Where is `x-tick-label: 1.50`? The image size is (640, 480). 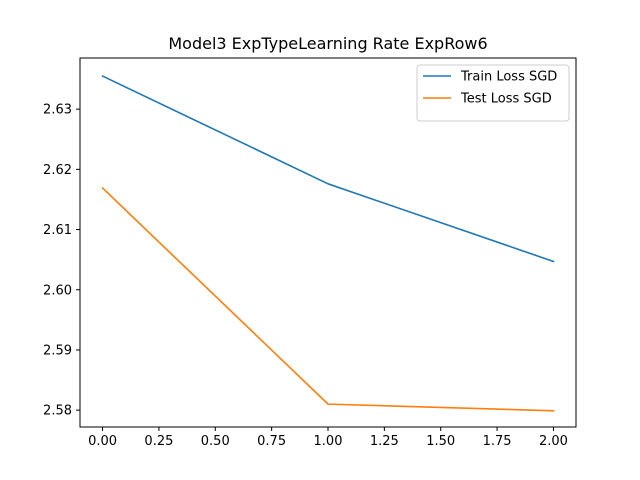
x-tick-label: 1.50 is located at coordinates (440, 441).